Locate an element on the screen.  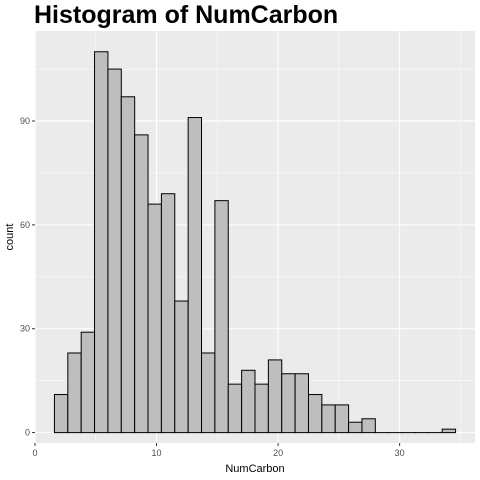
x-tick-label: 0 is located at coordinates (34, 453).